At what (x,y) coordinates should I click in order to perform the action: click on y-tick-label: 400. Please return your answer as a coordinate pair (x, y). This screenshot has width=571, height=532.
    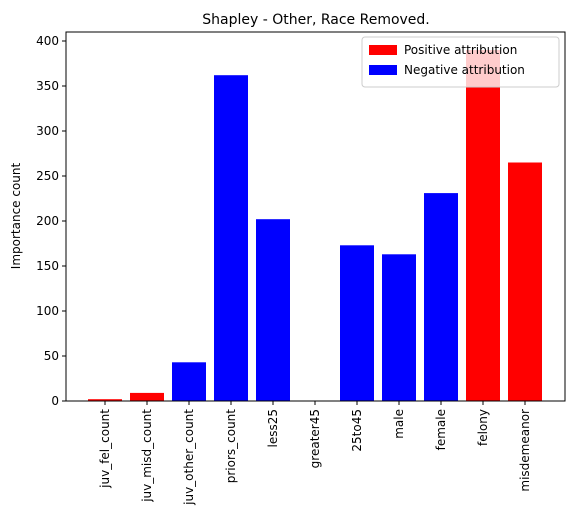
    Looking at the image, I should click on (47, 41).